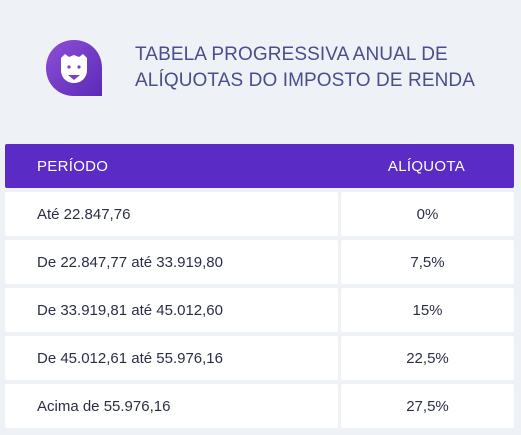 Image resolution: width=521 pixels, height=435 pixels. What do you see at coordinates (259, 166) in the screenshot?
I see `table-header: PERÍODO ALÍQUOTA` at bounding box center [259, 166].